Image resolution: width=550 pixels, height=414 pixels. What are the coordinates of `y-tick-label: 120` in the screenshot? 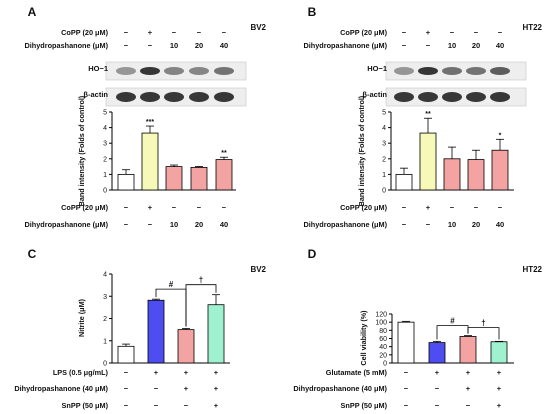 It's located at (381, 315).